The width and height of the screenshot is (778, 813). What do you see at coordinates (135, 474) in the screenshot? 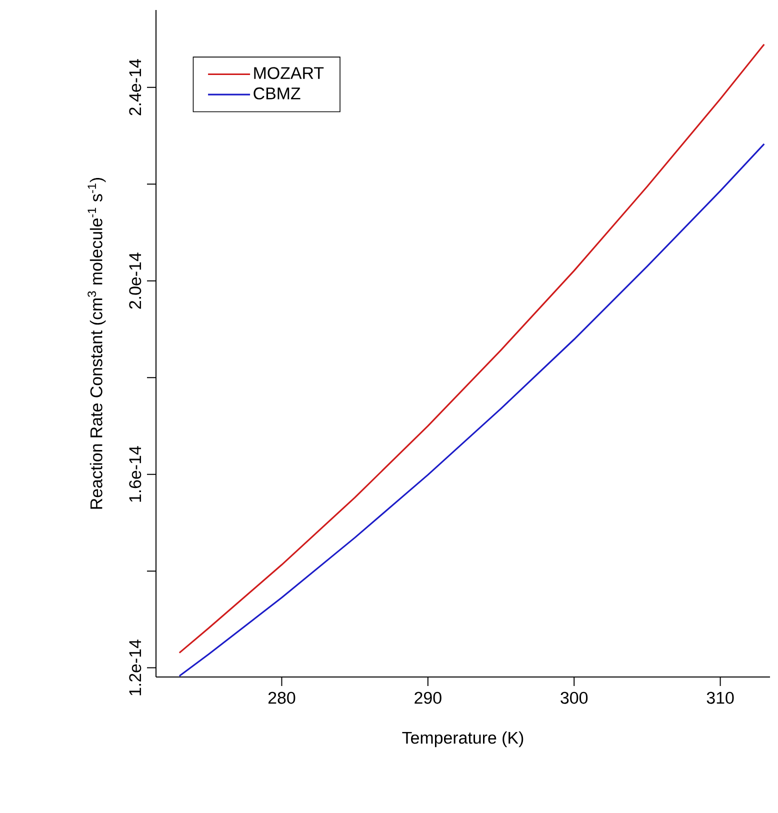
I see `y-tick-label: 1.6e-14` at bounding box center [135, 474].